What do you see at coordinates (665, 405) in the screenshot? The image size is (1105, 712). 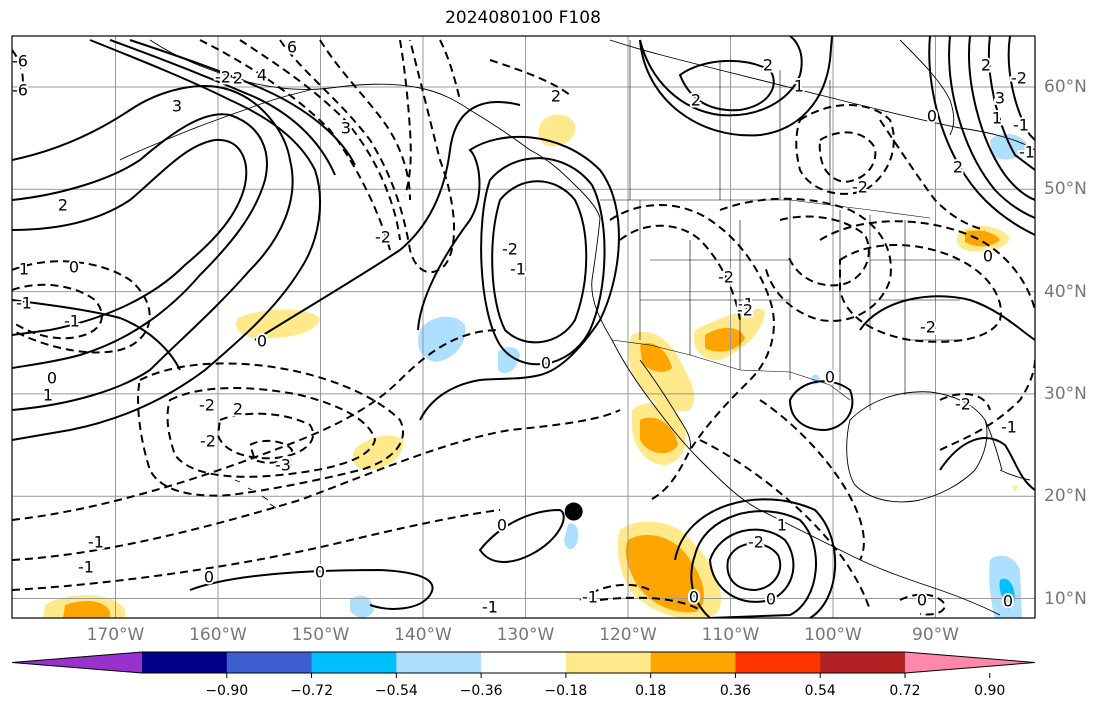 I see `baja-california` at bounding box center [665, 405].